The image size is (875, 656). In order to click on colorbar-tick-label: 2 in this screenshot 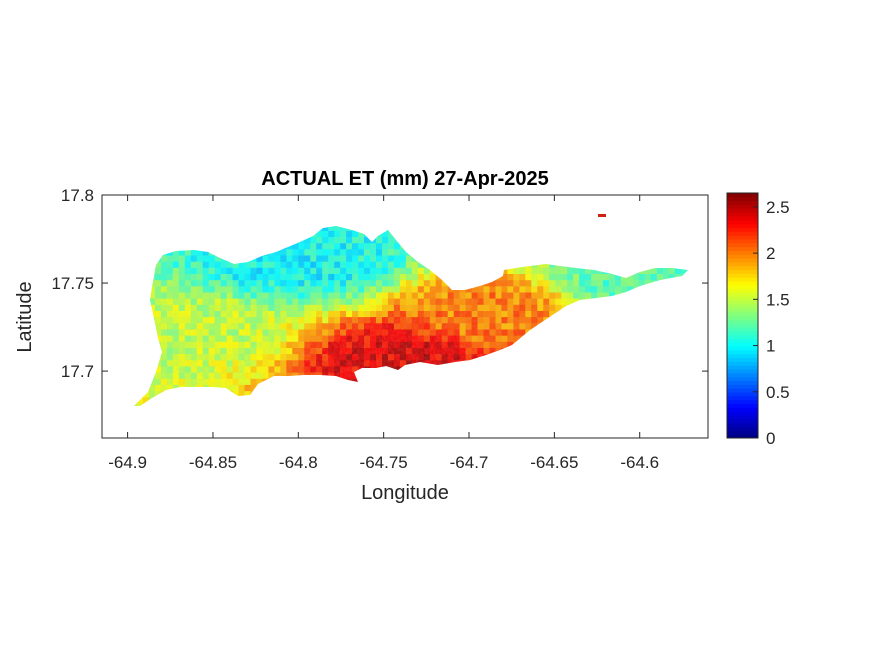, I will do `click(770, 253)`.